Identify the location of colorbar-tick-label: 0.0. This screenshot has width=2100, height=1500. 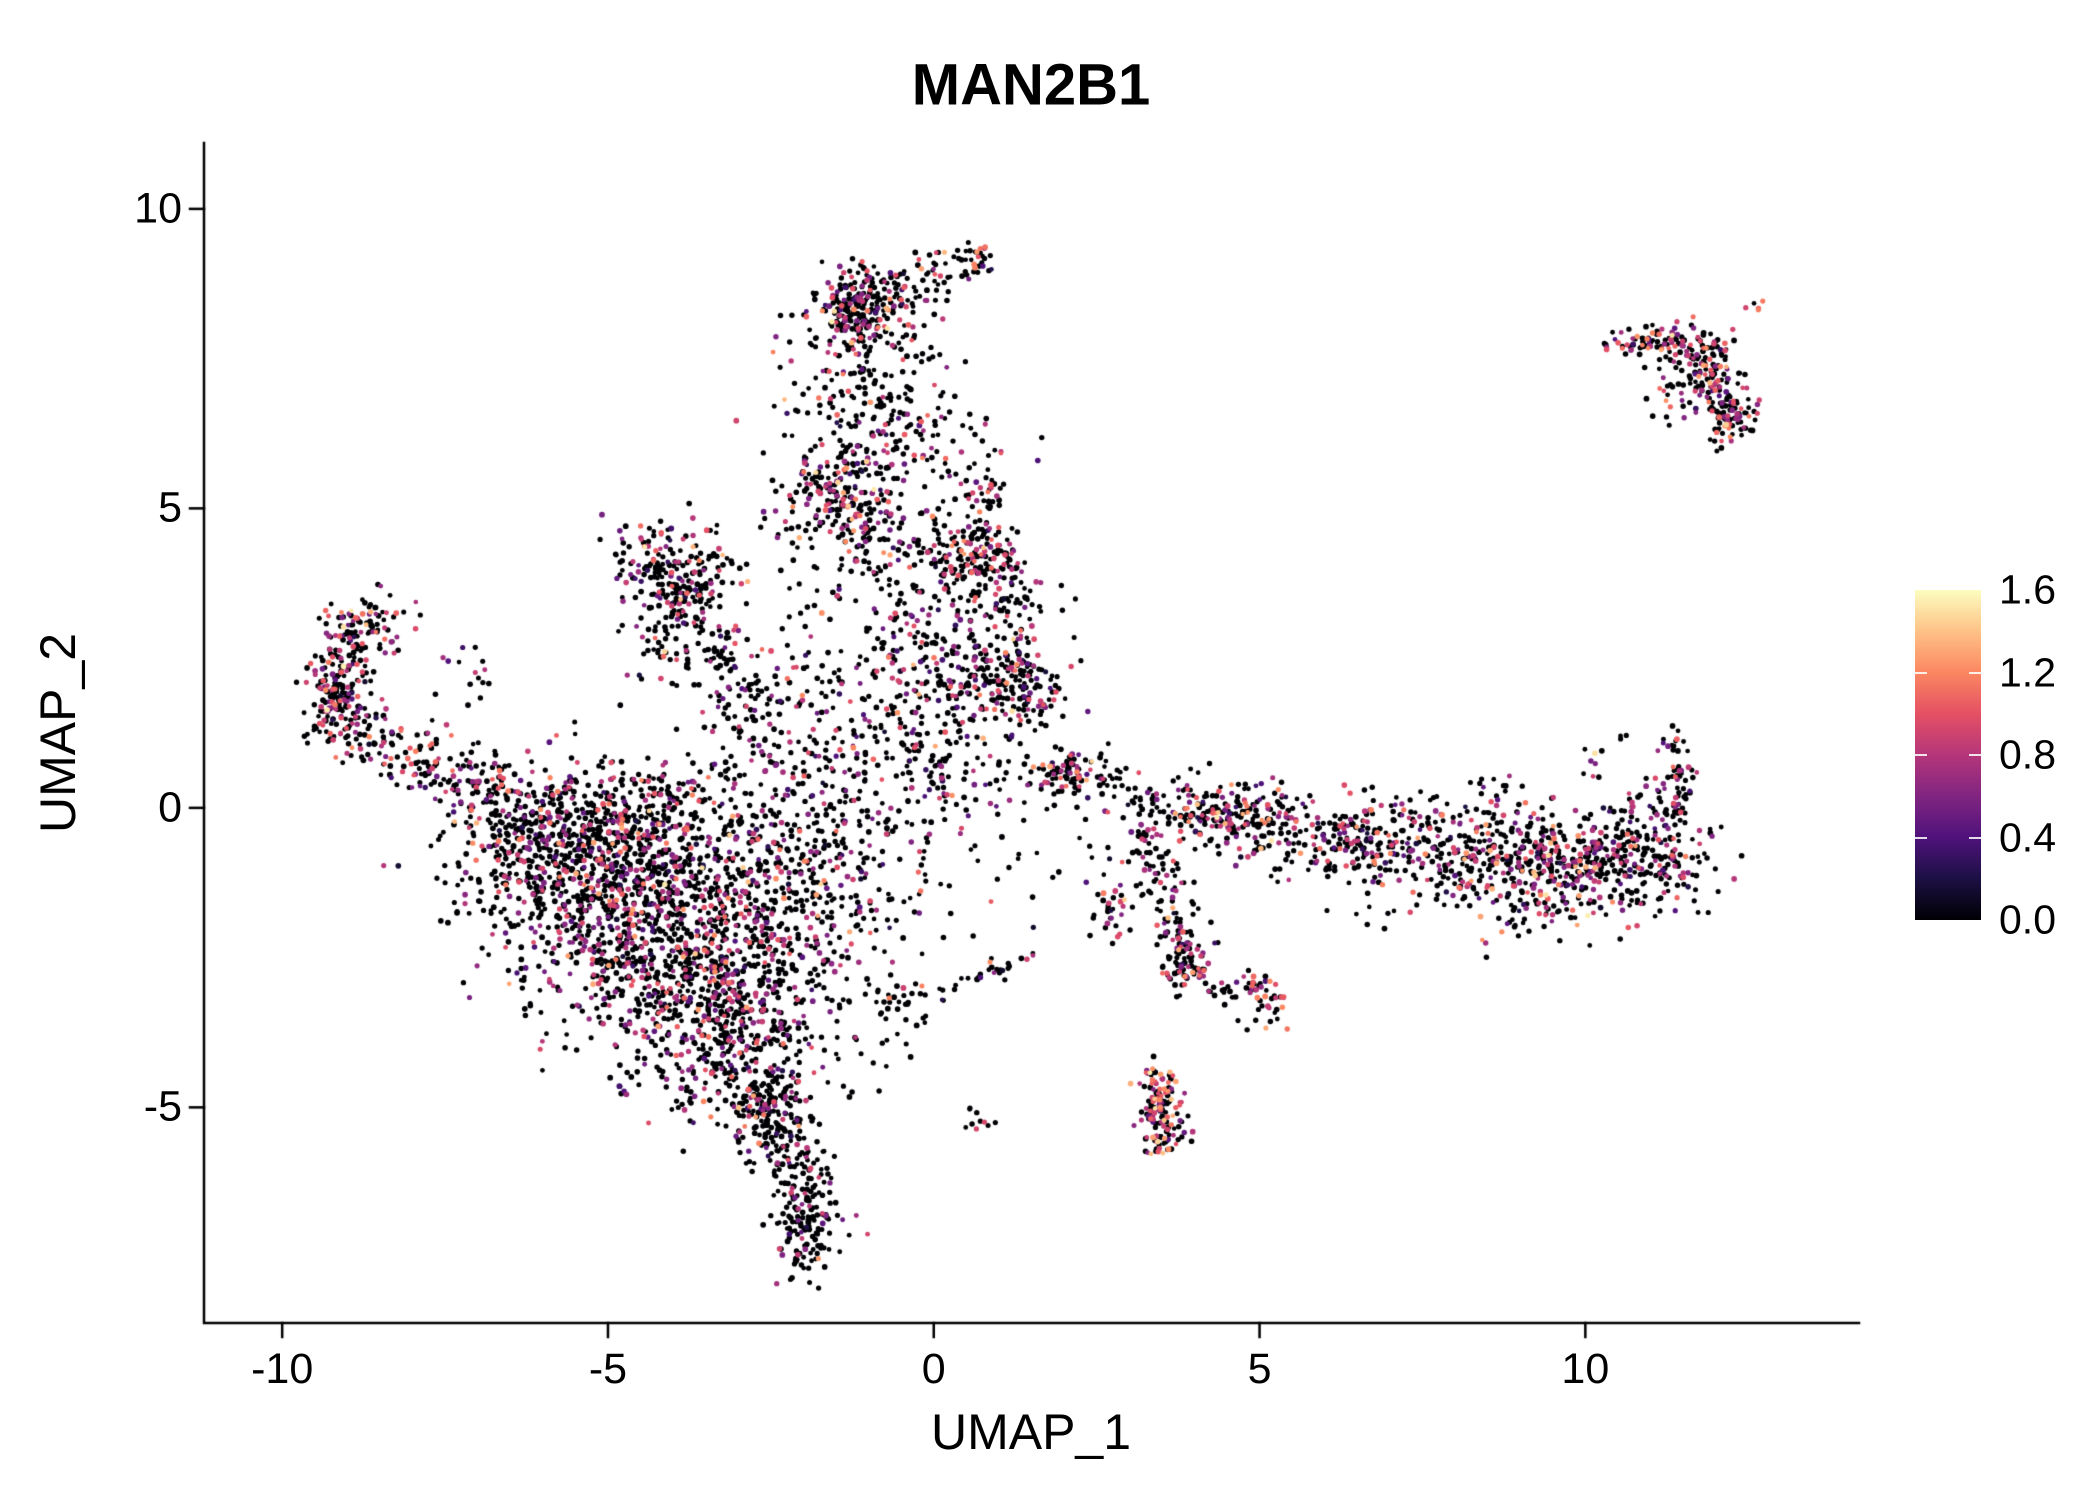
(2027, 919).